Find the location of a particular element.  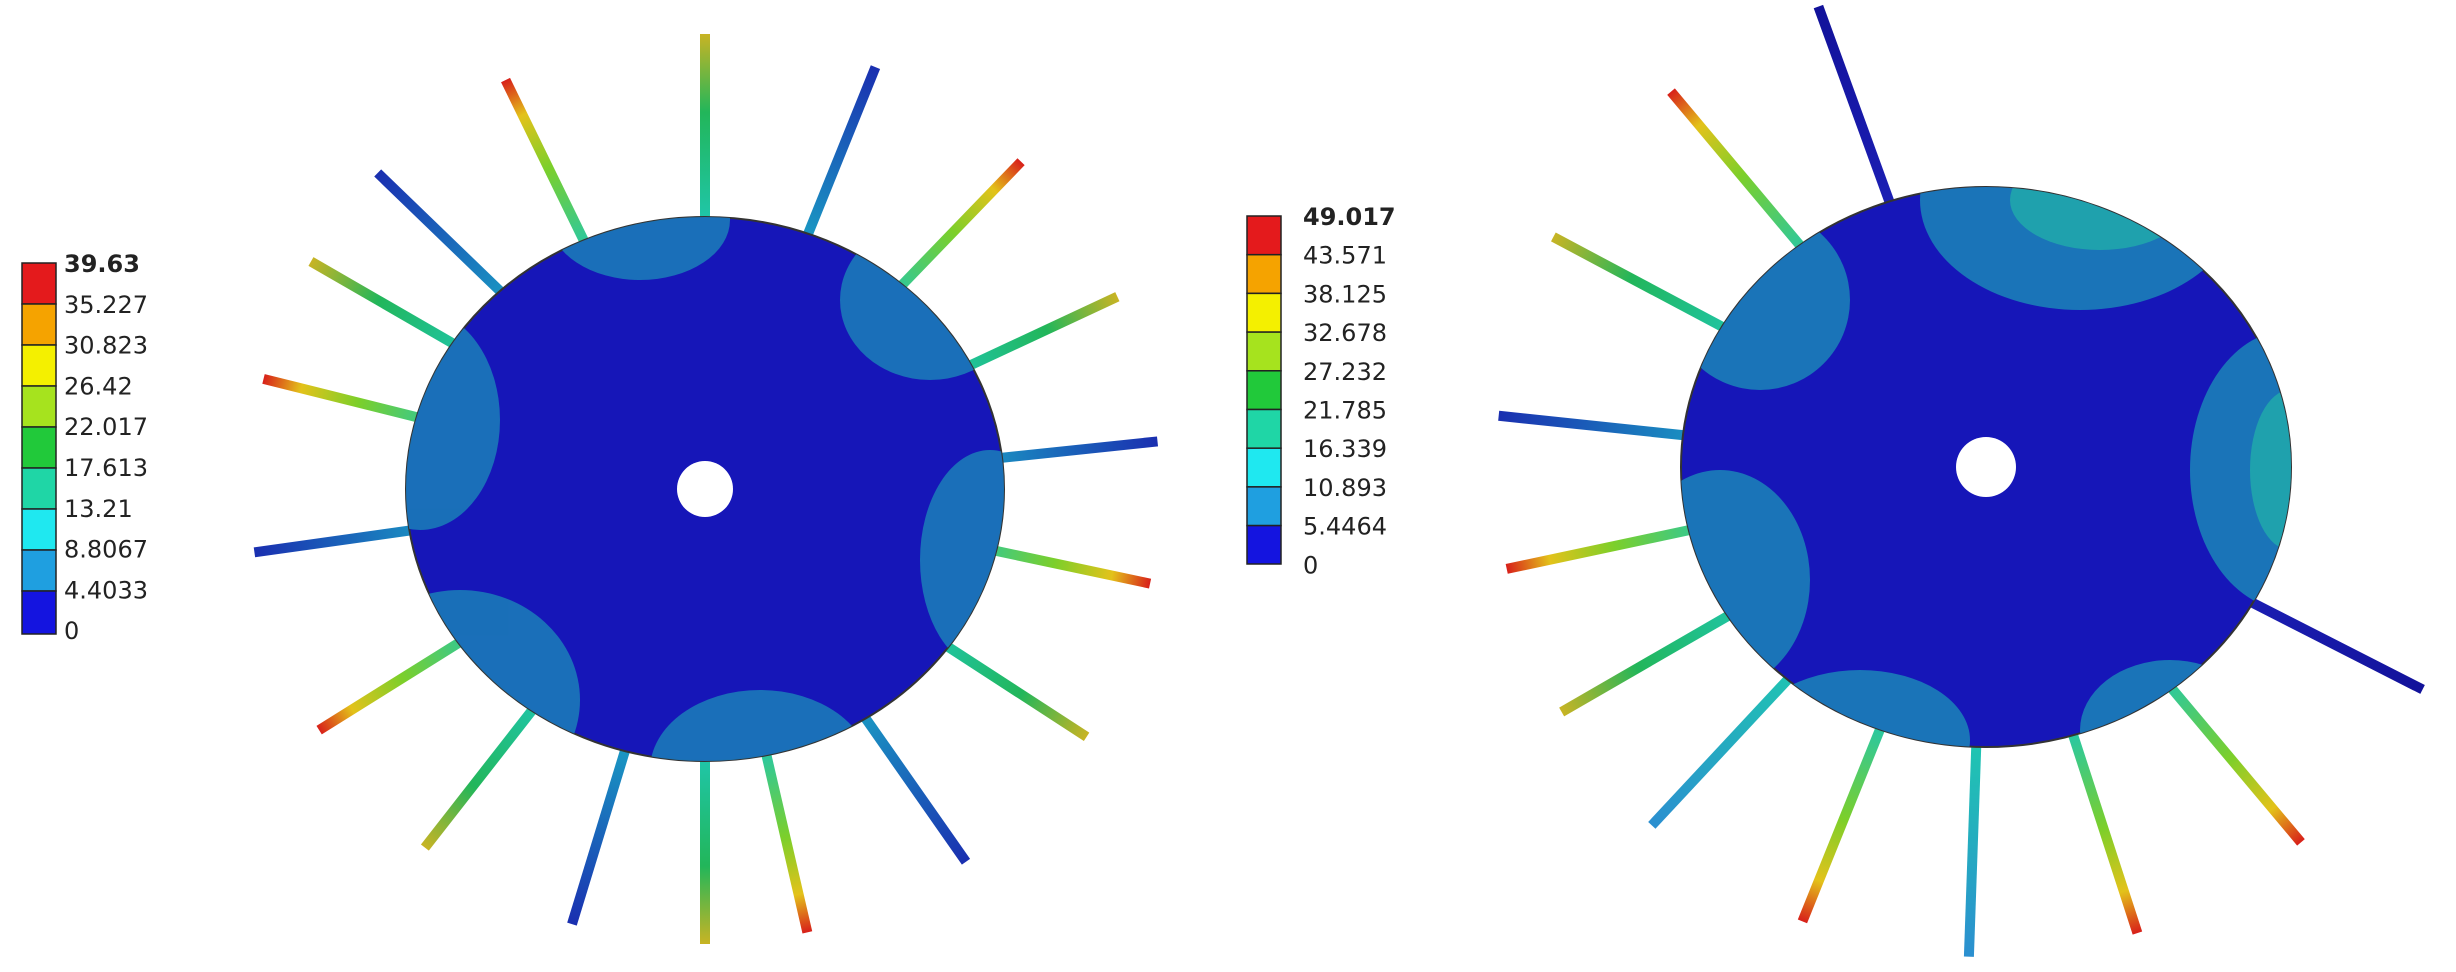

legend-label: 13.21 is located at coordinates (98, 509).